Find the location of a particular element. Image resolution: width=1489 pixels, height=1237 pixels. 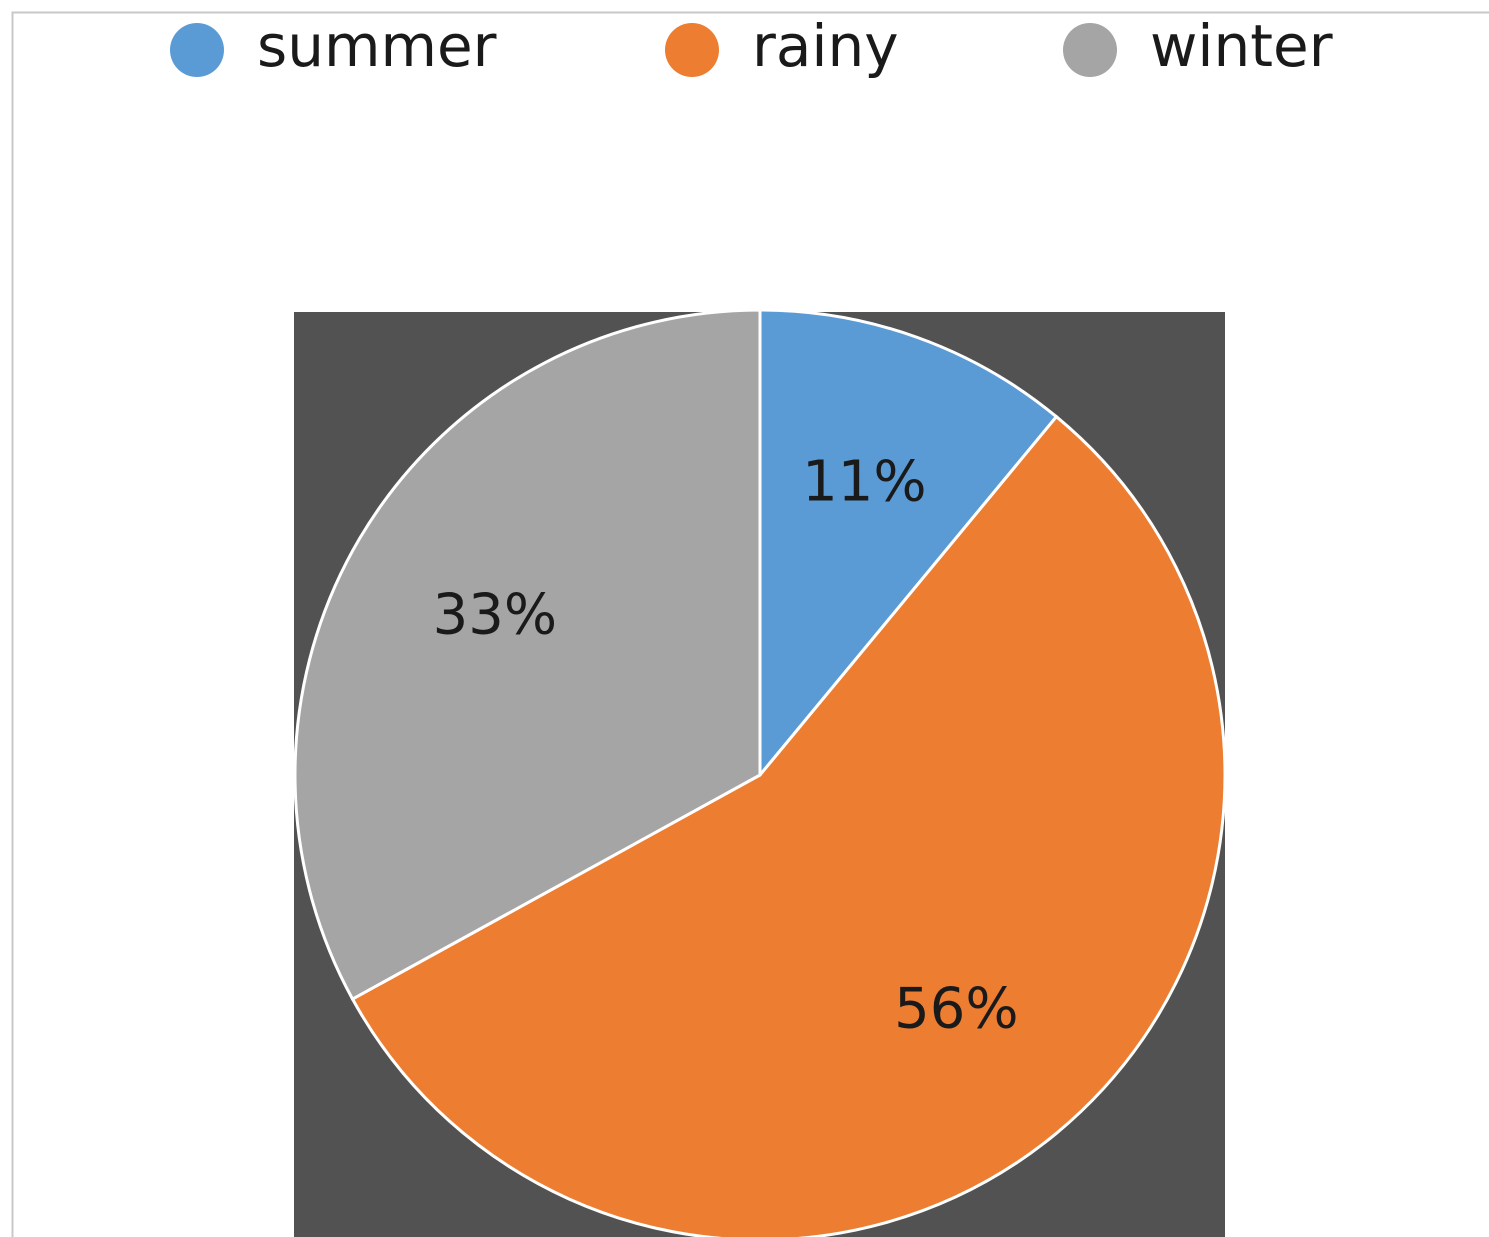

legend-label: summer is located at coordinates (377, 46).